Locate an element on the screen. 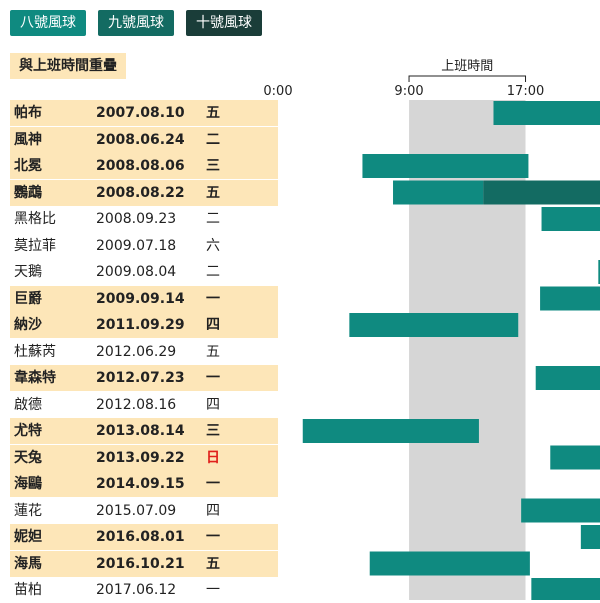  signal-date: 2014.09.15 is located at coordinates (140, 484).